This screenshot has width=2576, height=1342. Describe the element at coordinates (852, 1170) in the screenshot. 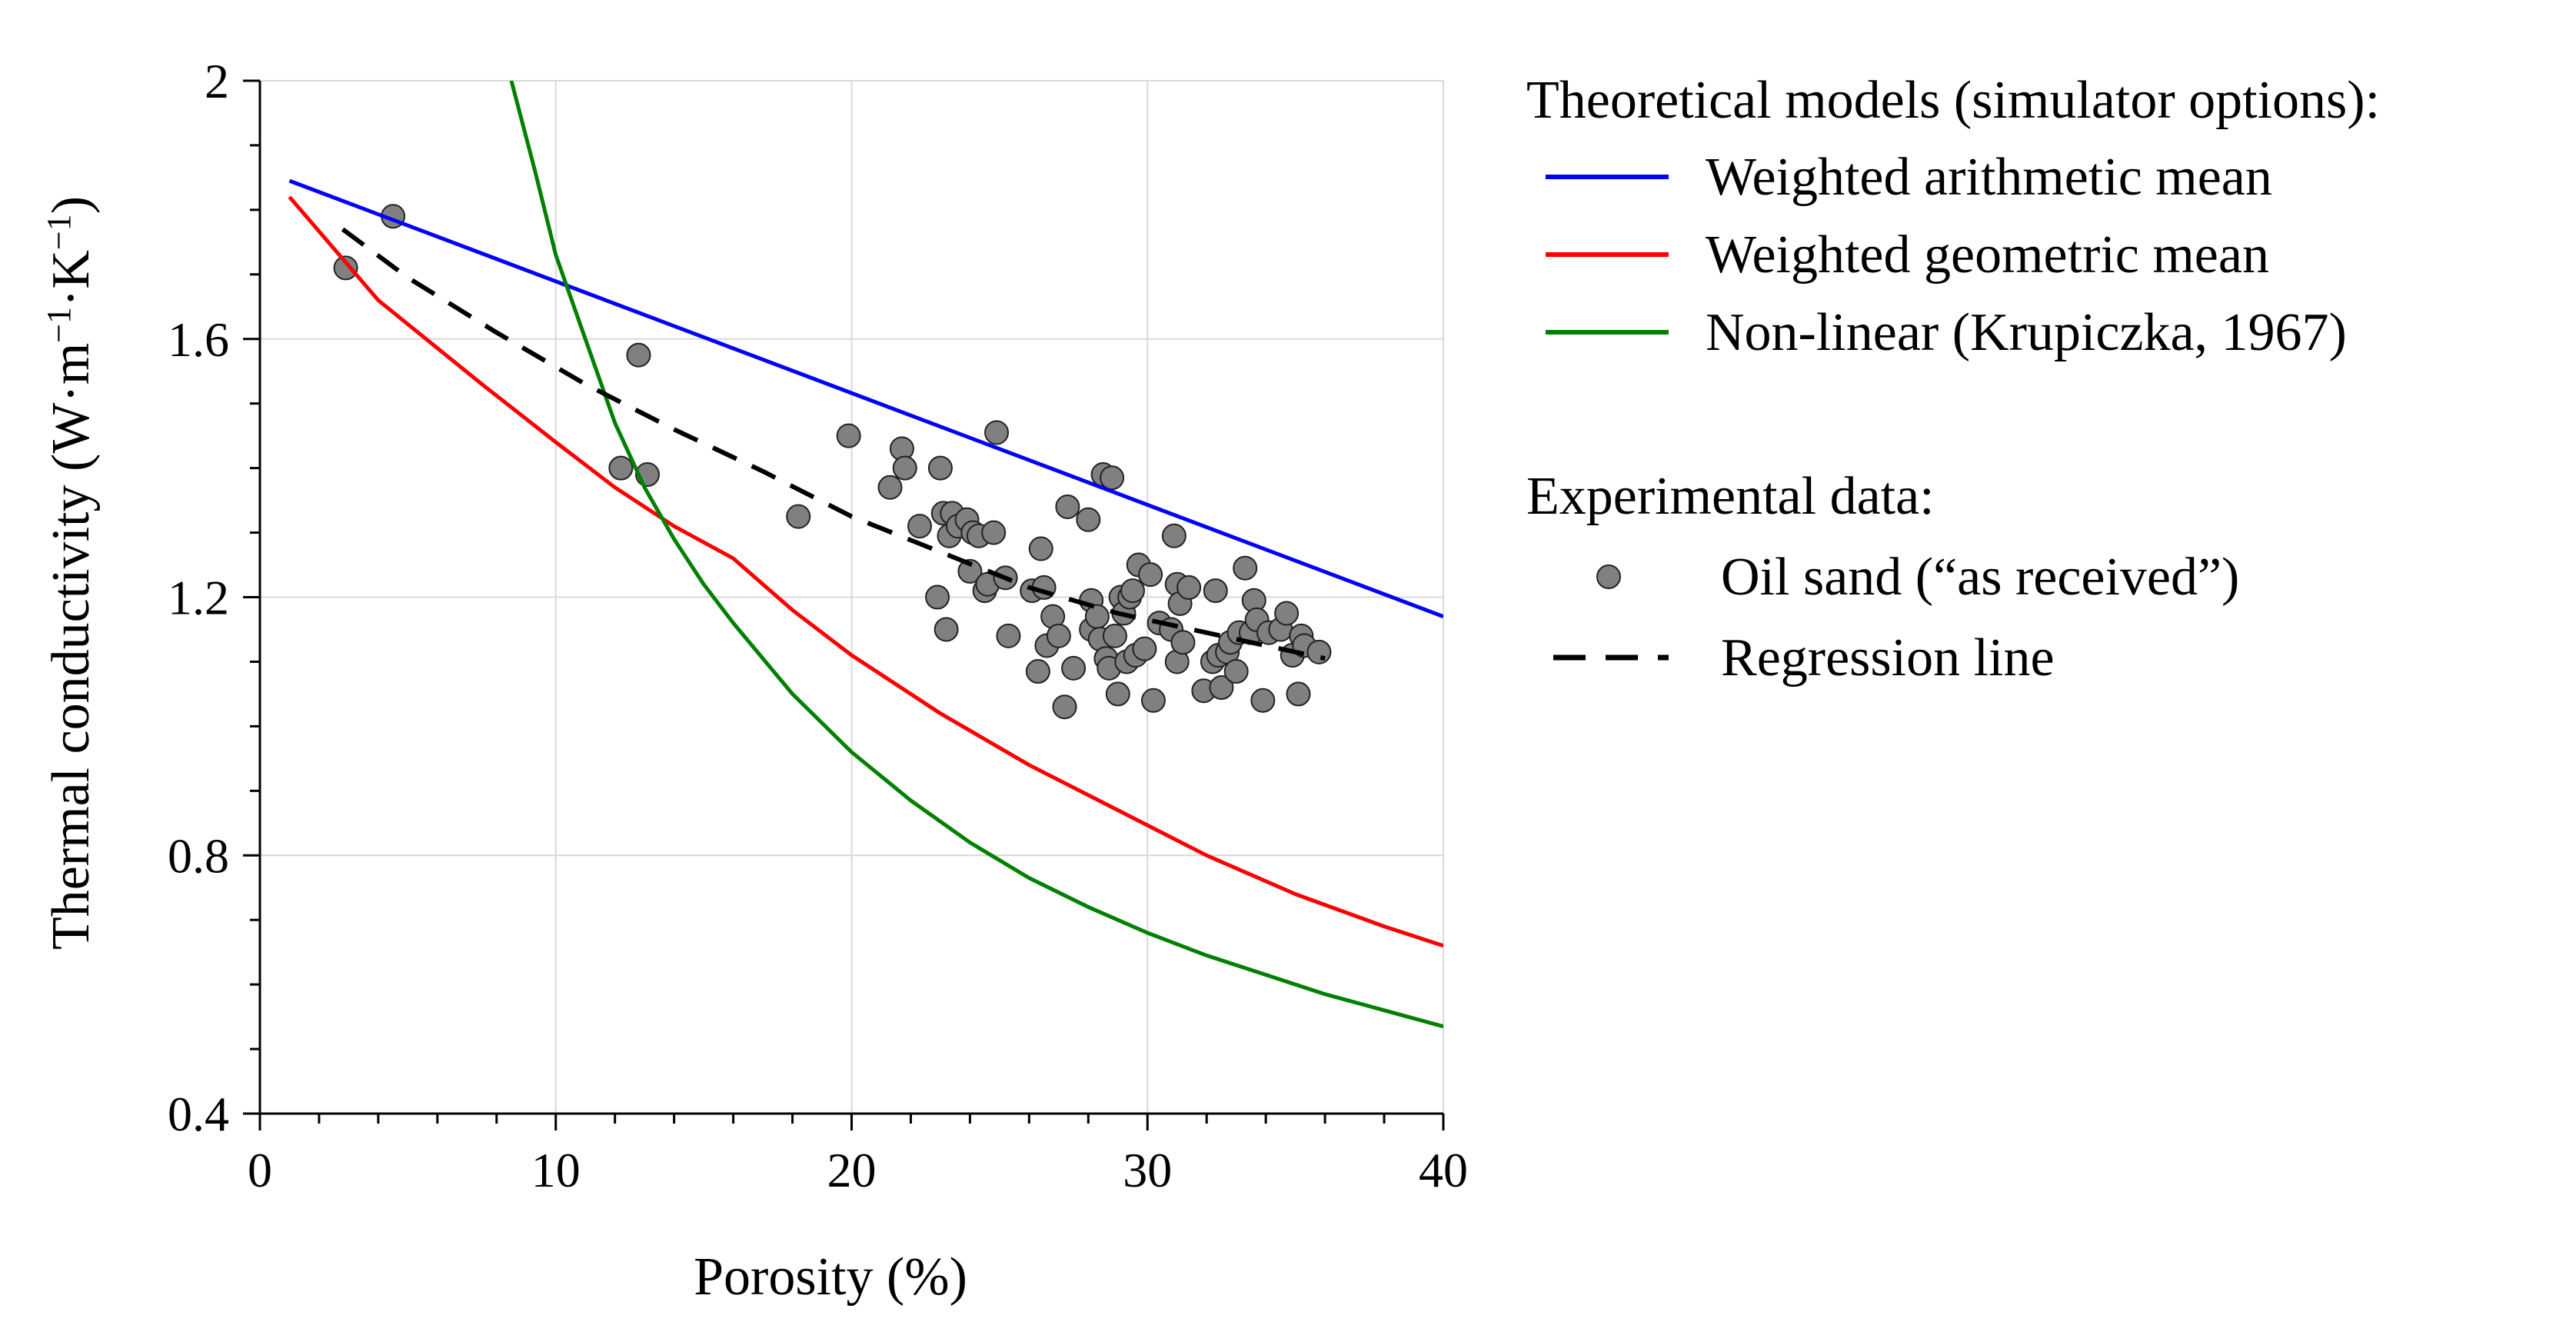

I see `x-tick-label-2: 20` at that location.